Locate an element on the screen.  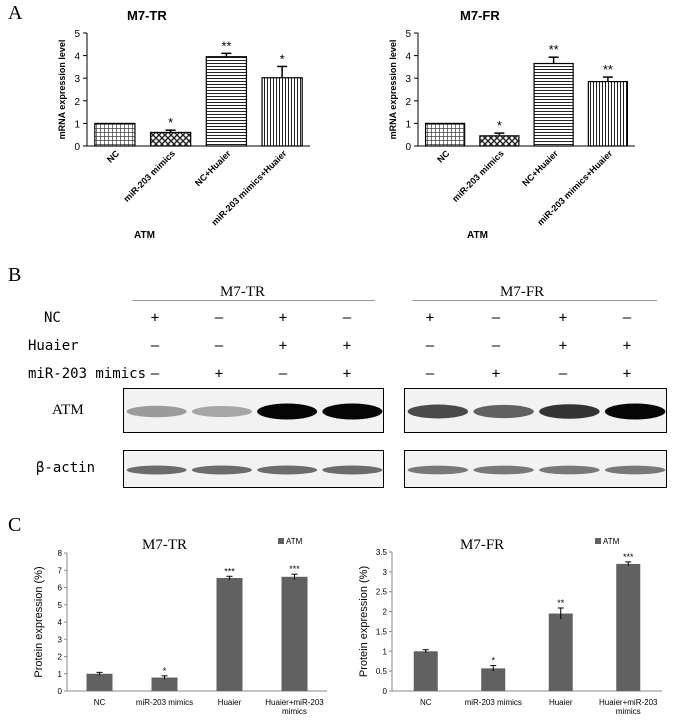
blot-label-atm: ATM is located at coordinates (68, 410).